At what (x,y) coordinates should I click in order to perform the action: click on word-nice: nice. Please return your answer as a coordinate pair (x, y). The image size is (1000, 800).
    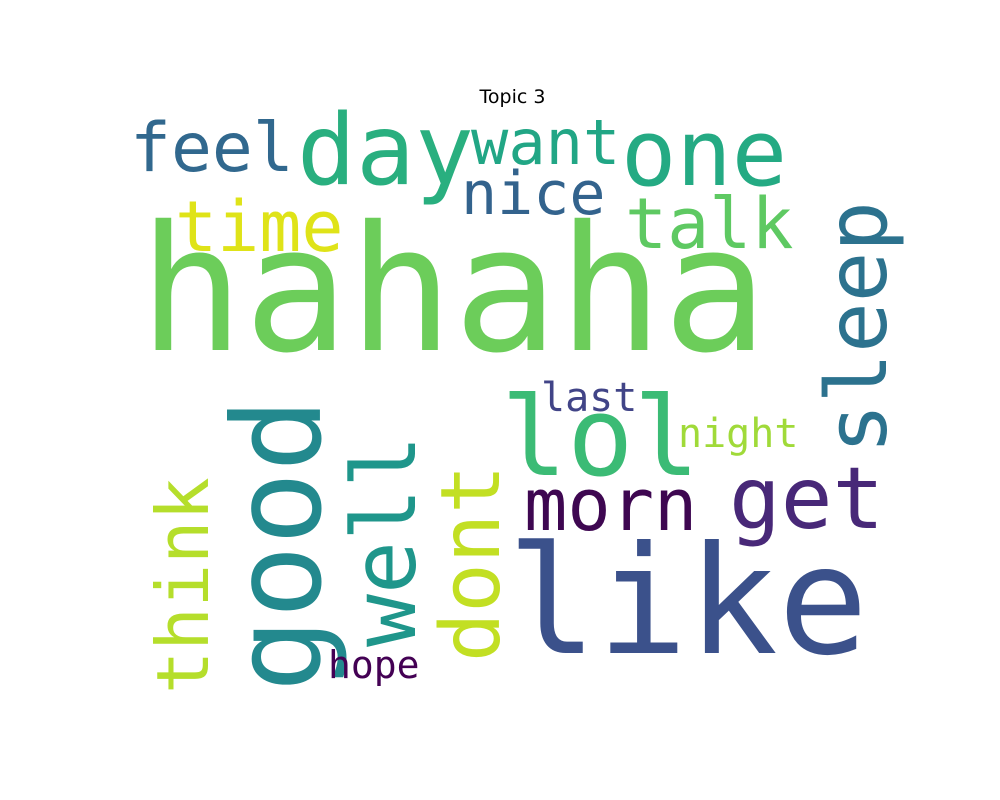
    Looking at the image, I should click on (533, 194).